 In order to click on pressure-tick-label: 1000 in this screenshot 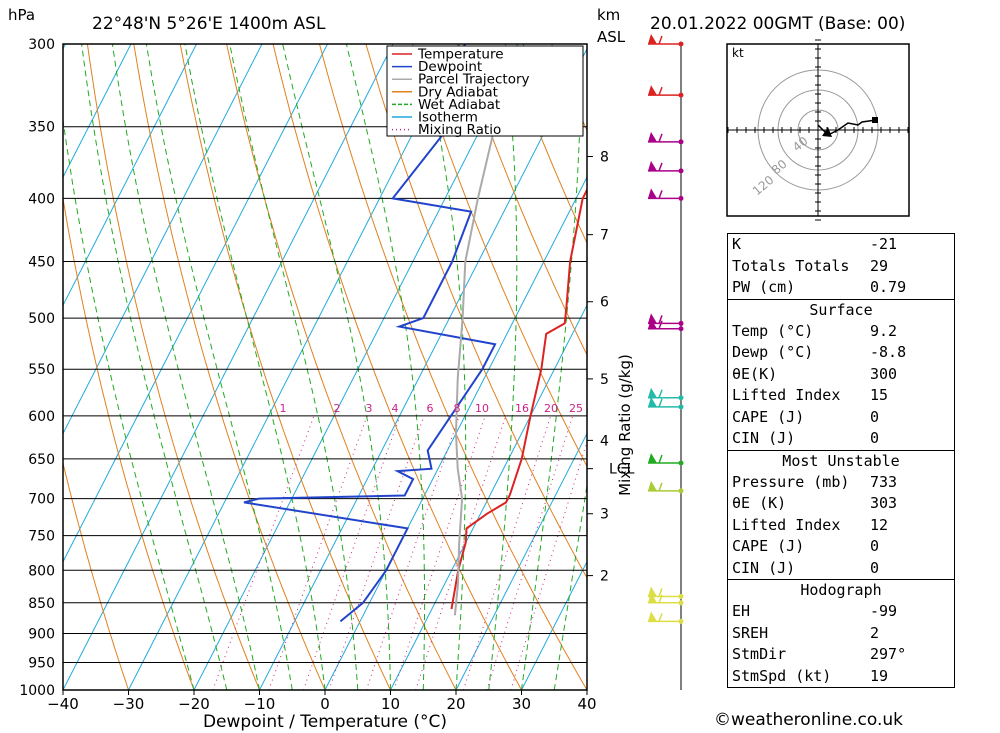, I will do `click(37, 691)`.